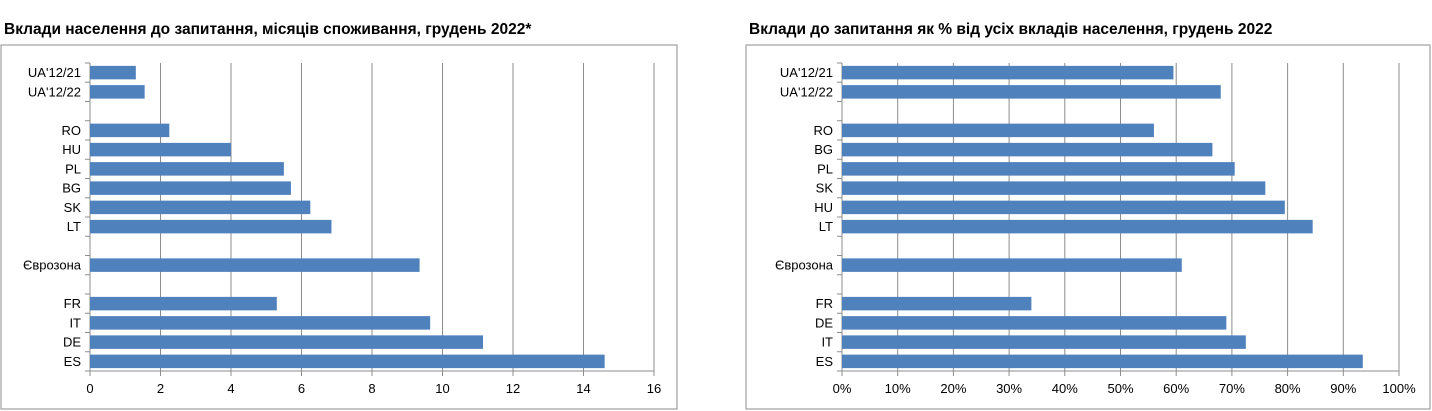 The height and width of the screenshot is (411, 1432). What do you see at coordinates (1343, 388) in the screenshot?
I see `x-tick-label: 90%` at bounding box center [1343, 388].